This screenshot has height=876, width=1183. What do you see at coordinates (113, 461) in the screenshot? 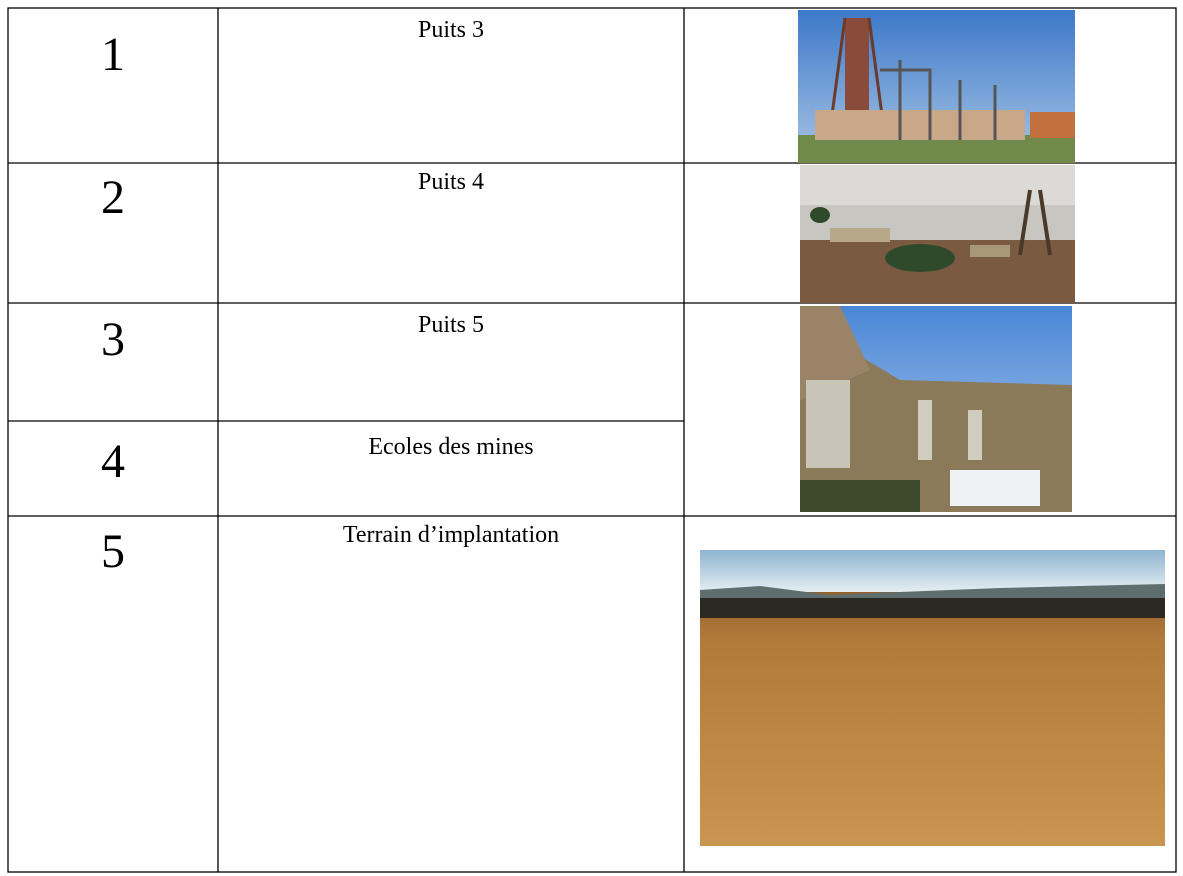
I see `row-number: 4` at bounding box center [113, 461].